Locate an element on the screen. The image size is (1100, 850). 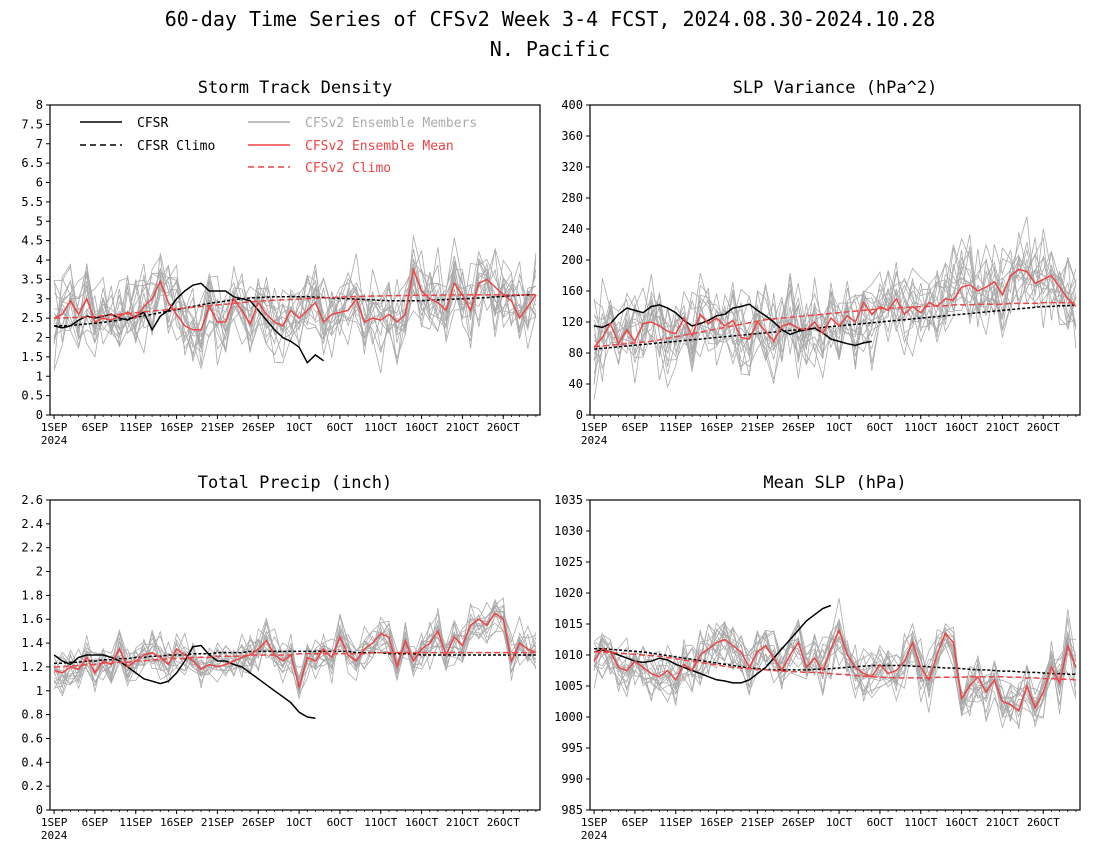
y-tick-label: 8 is located at coordinates (39, 105).